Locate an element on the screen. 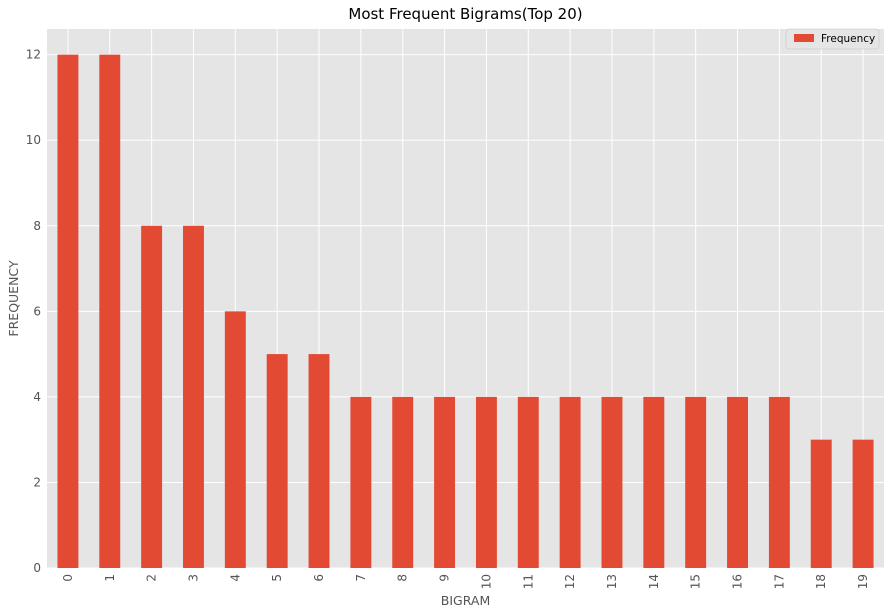 The image size is (894, 614). x-tick-label: 17 is located at coordinates (779, 581).